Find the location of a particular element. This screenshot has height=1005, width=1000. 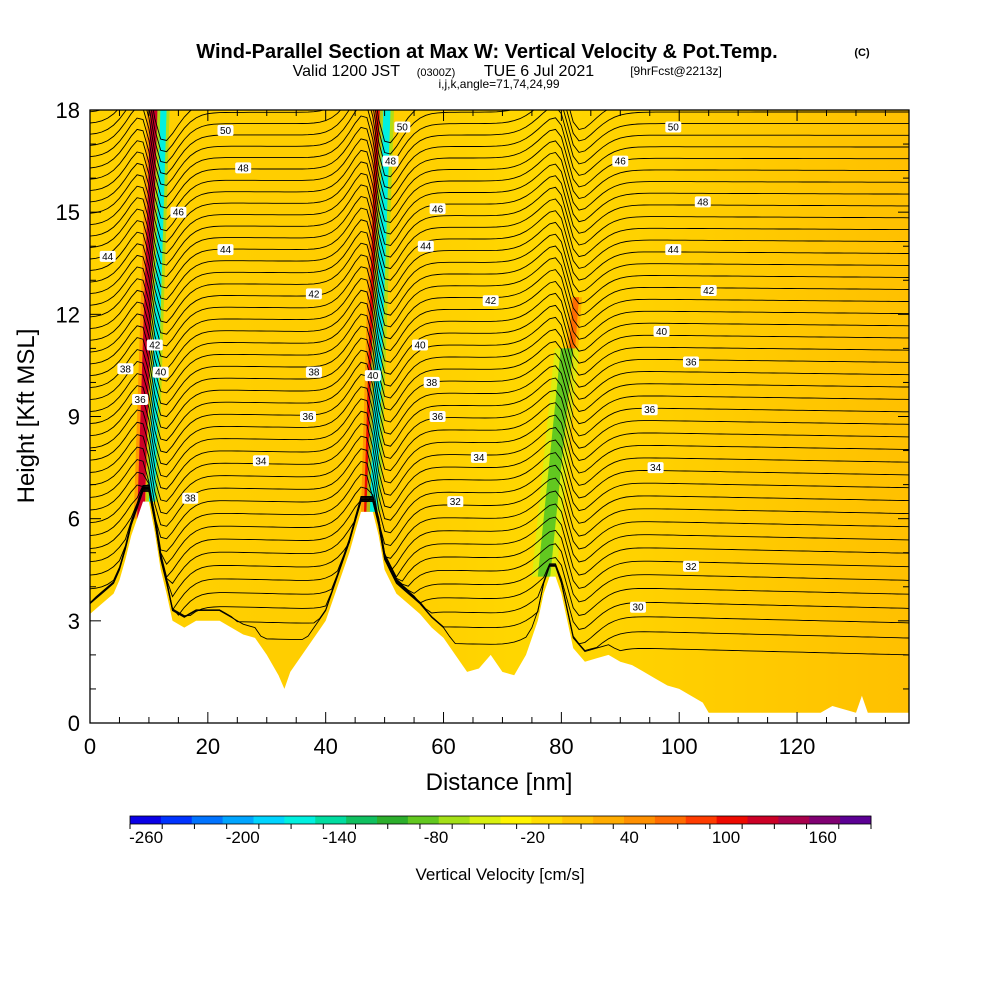

isentrope-label: 30 is located at coordinates (638, 608).